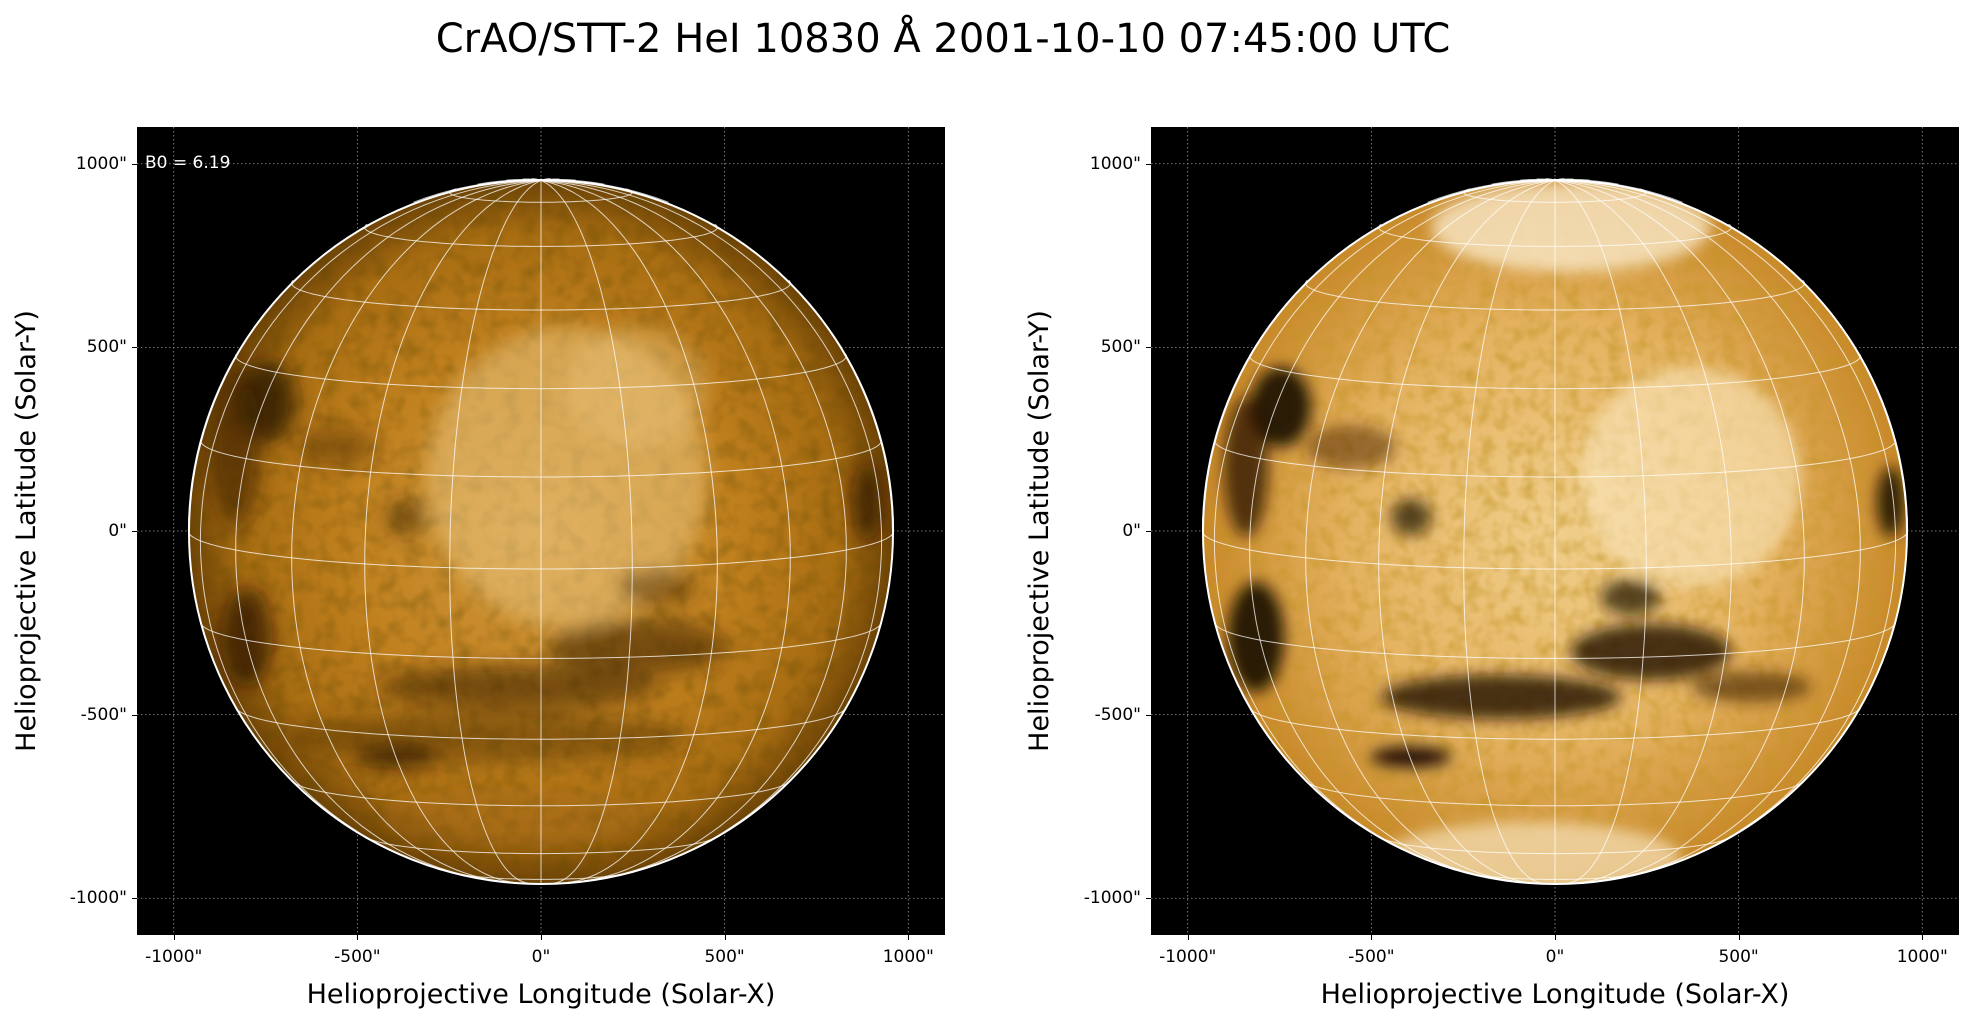  I want to click on b0-annotation: B0 = 6.19, so click(188, 163).